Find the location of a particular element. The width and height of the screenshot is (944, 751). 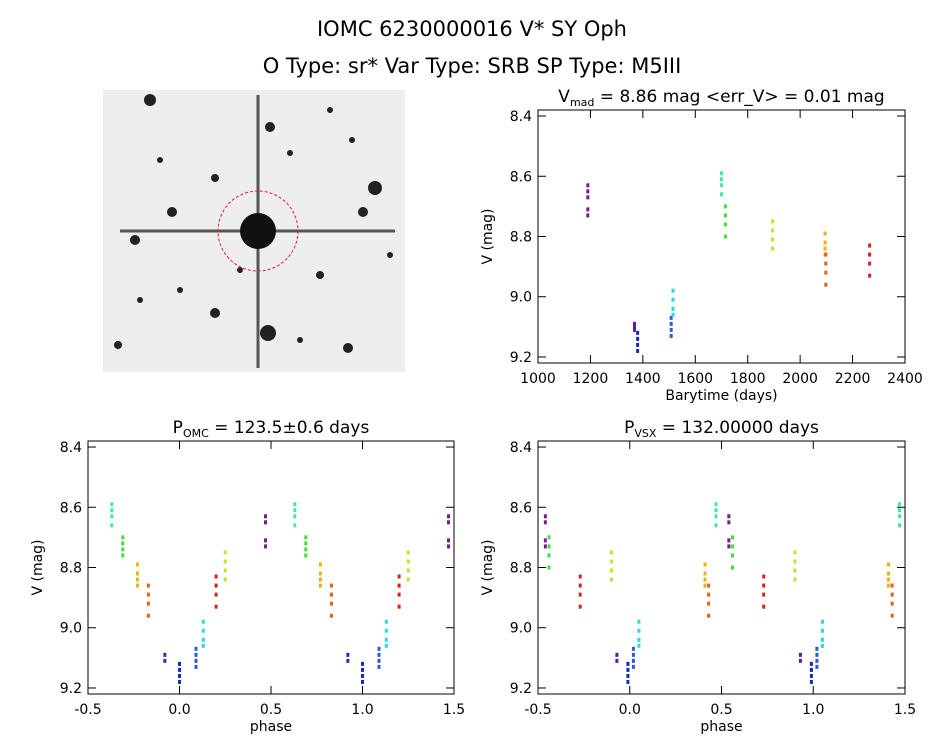

x-tick-label: 1400 is located at coordinates (643, 379).